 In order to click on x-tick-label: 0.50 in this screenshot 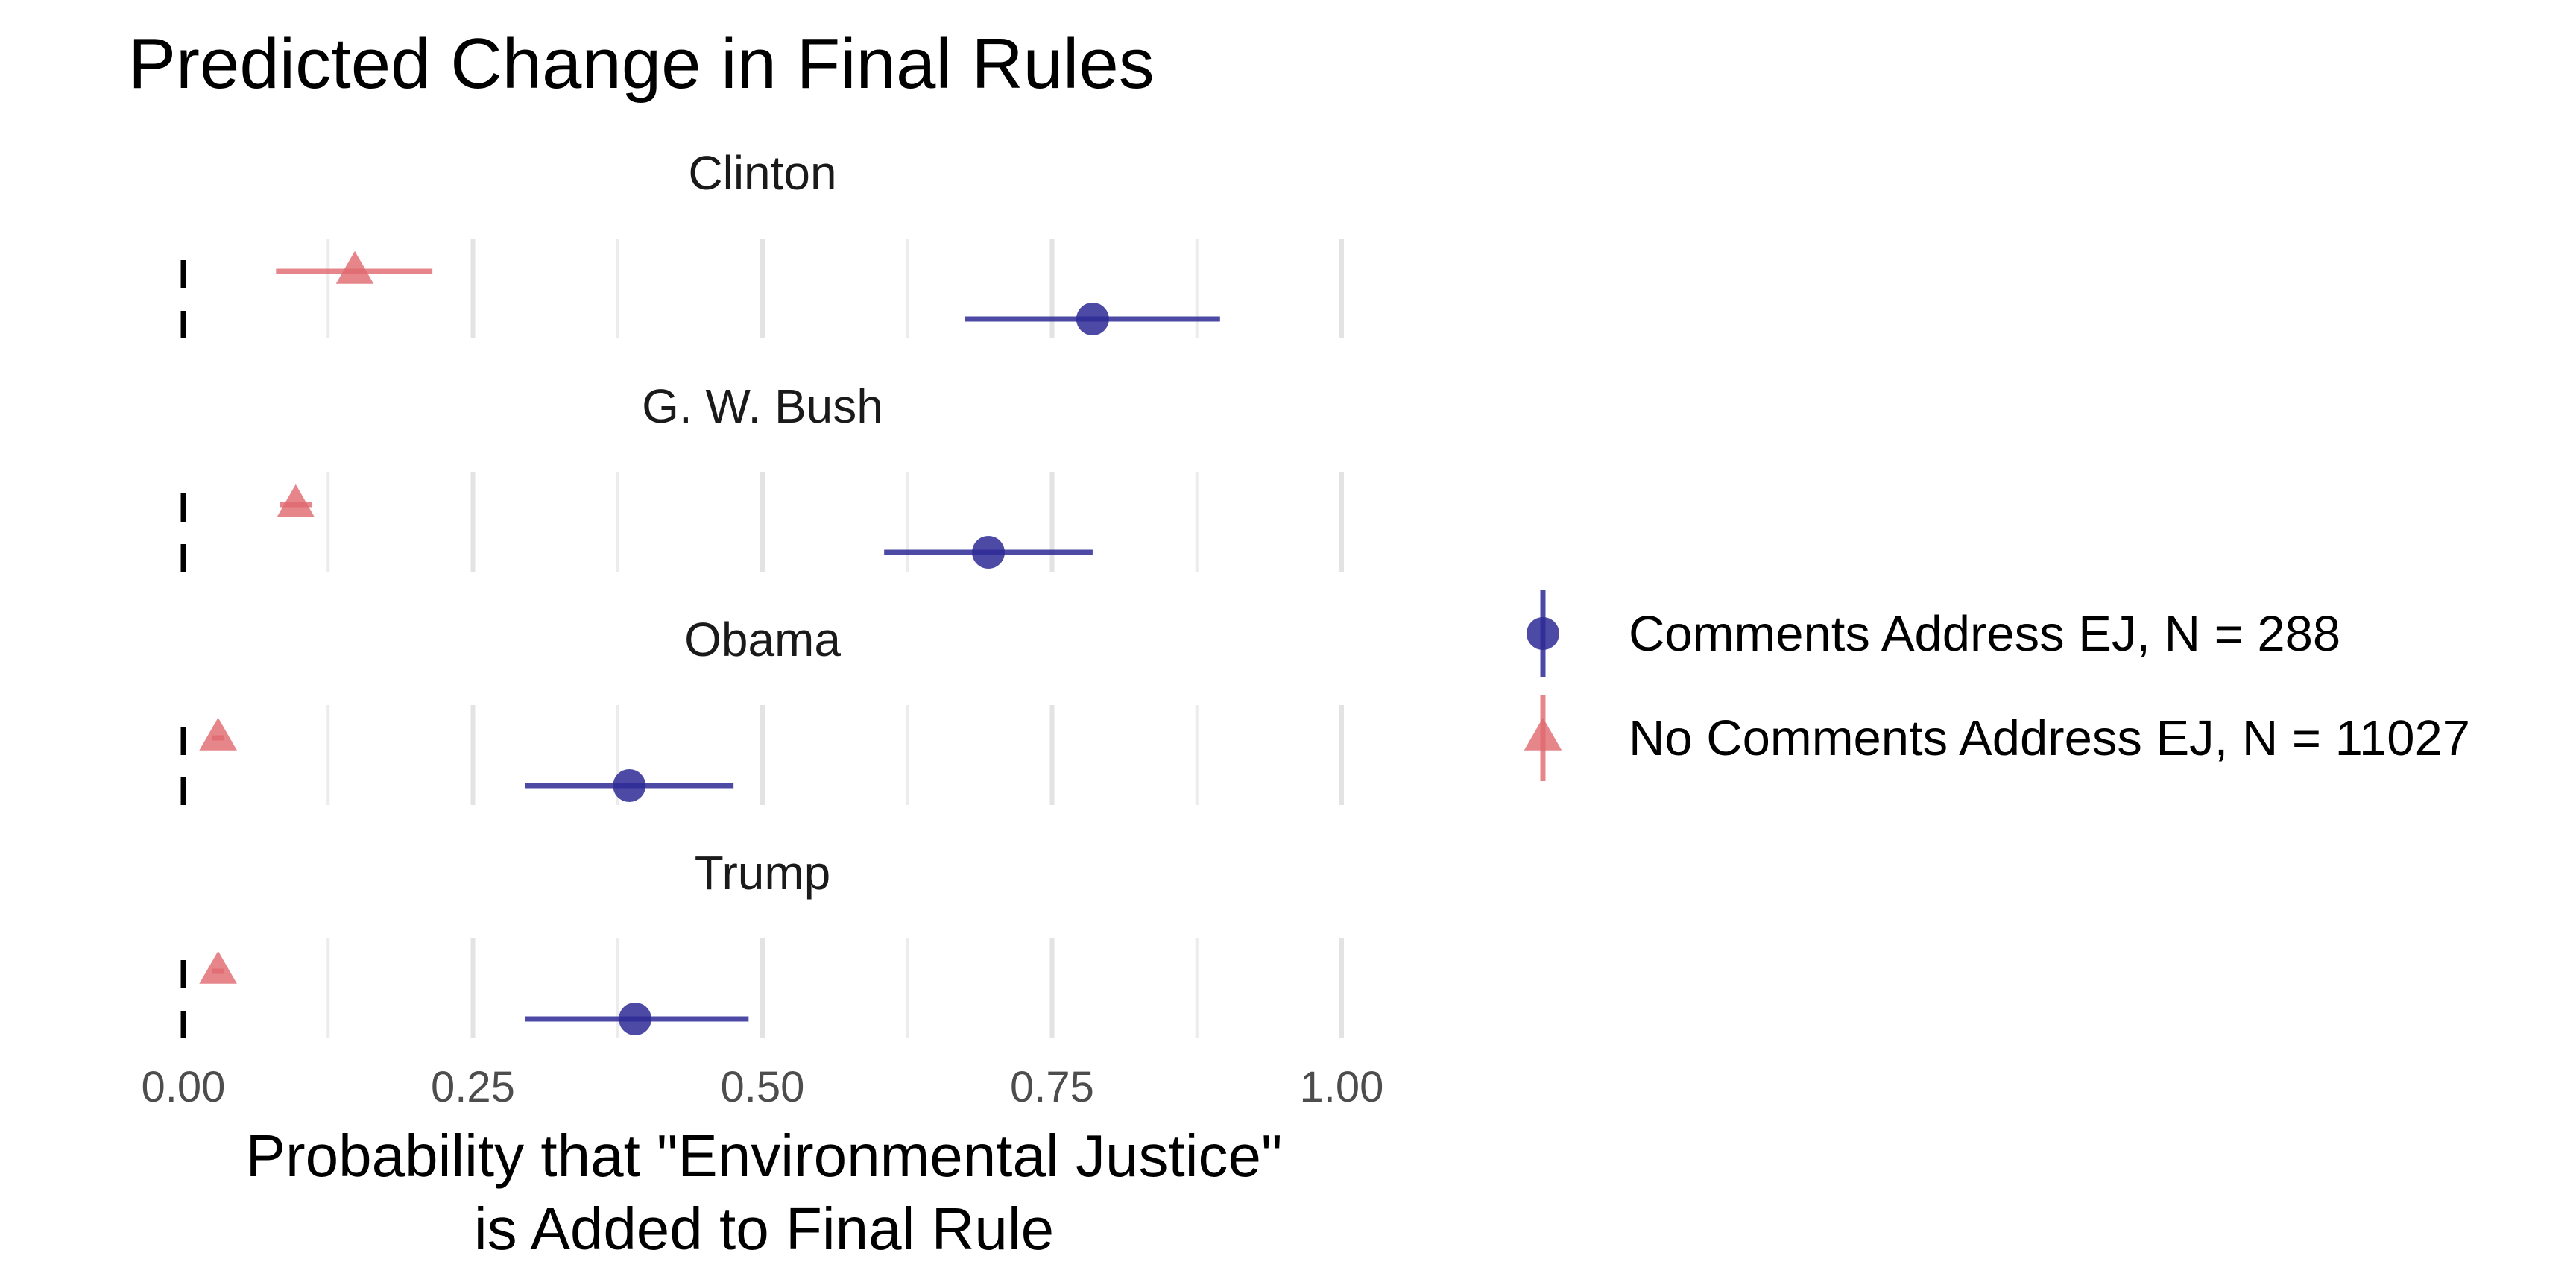, I will do `click(763, 1087)`.